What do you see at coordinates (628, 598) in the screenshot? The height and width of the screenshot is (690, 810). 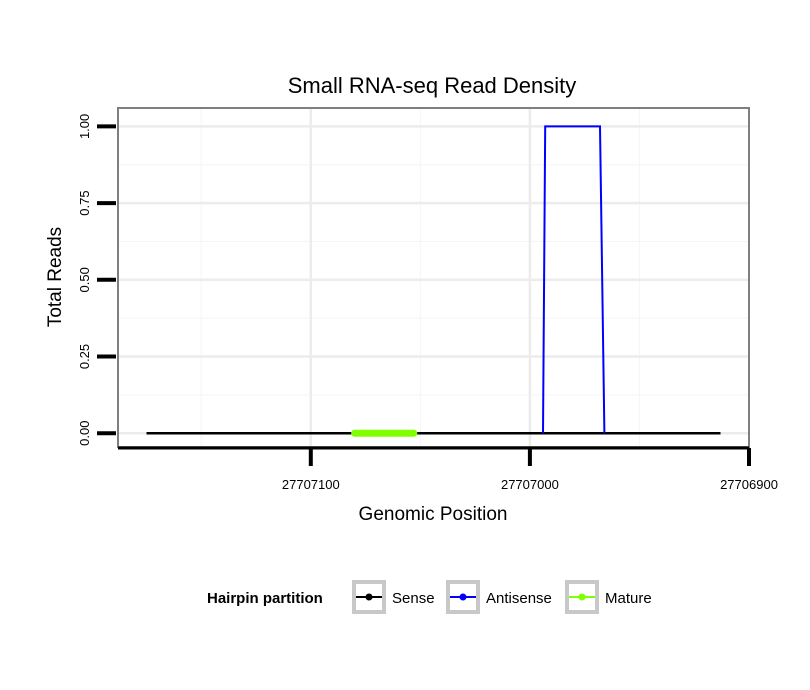 I see `legend-label-mature: Mature` at bounding box center [628, 598].